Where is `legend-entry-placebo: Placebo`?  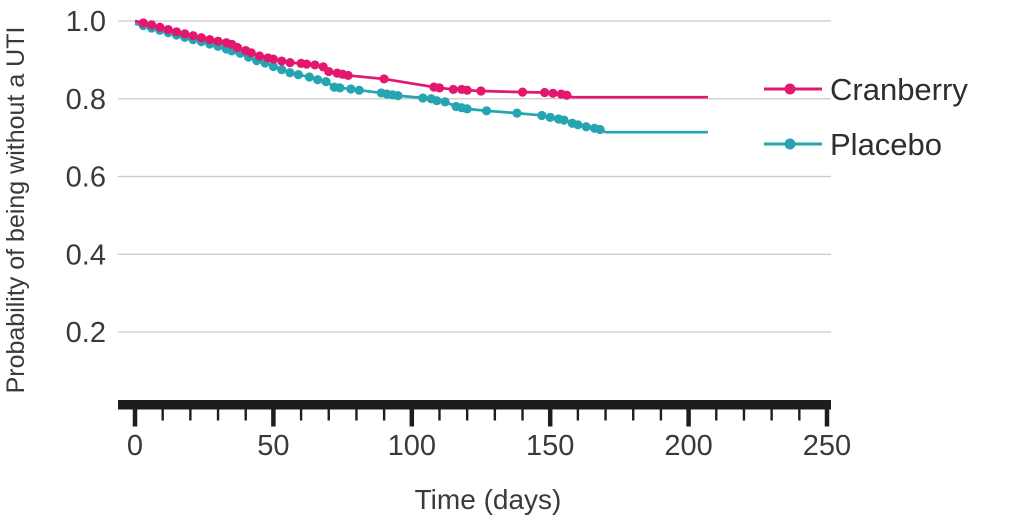
legend-entry-placebo: Placebo is located at coordinates (853, 144).